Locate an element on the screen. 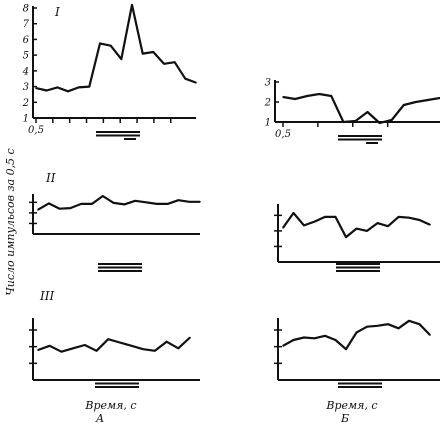 This screenshot has height=424, width=440. y-tick-label: 6 is located at coordinates (26, 40).